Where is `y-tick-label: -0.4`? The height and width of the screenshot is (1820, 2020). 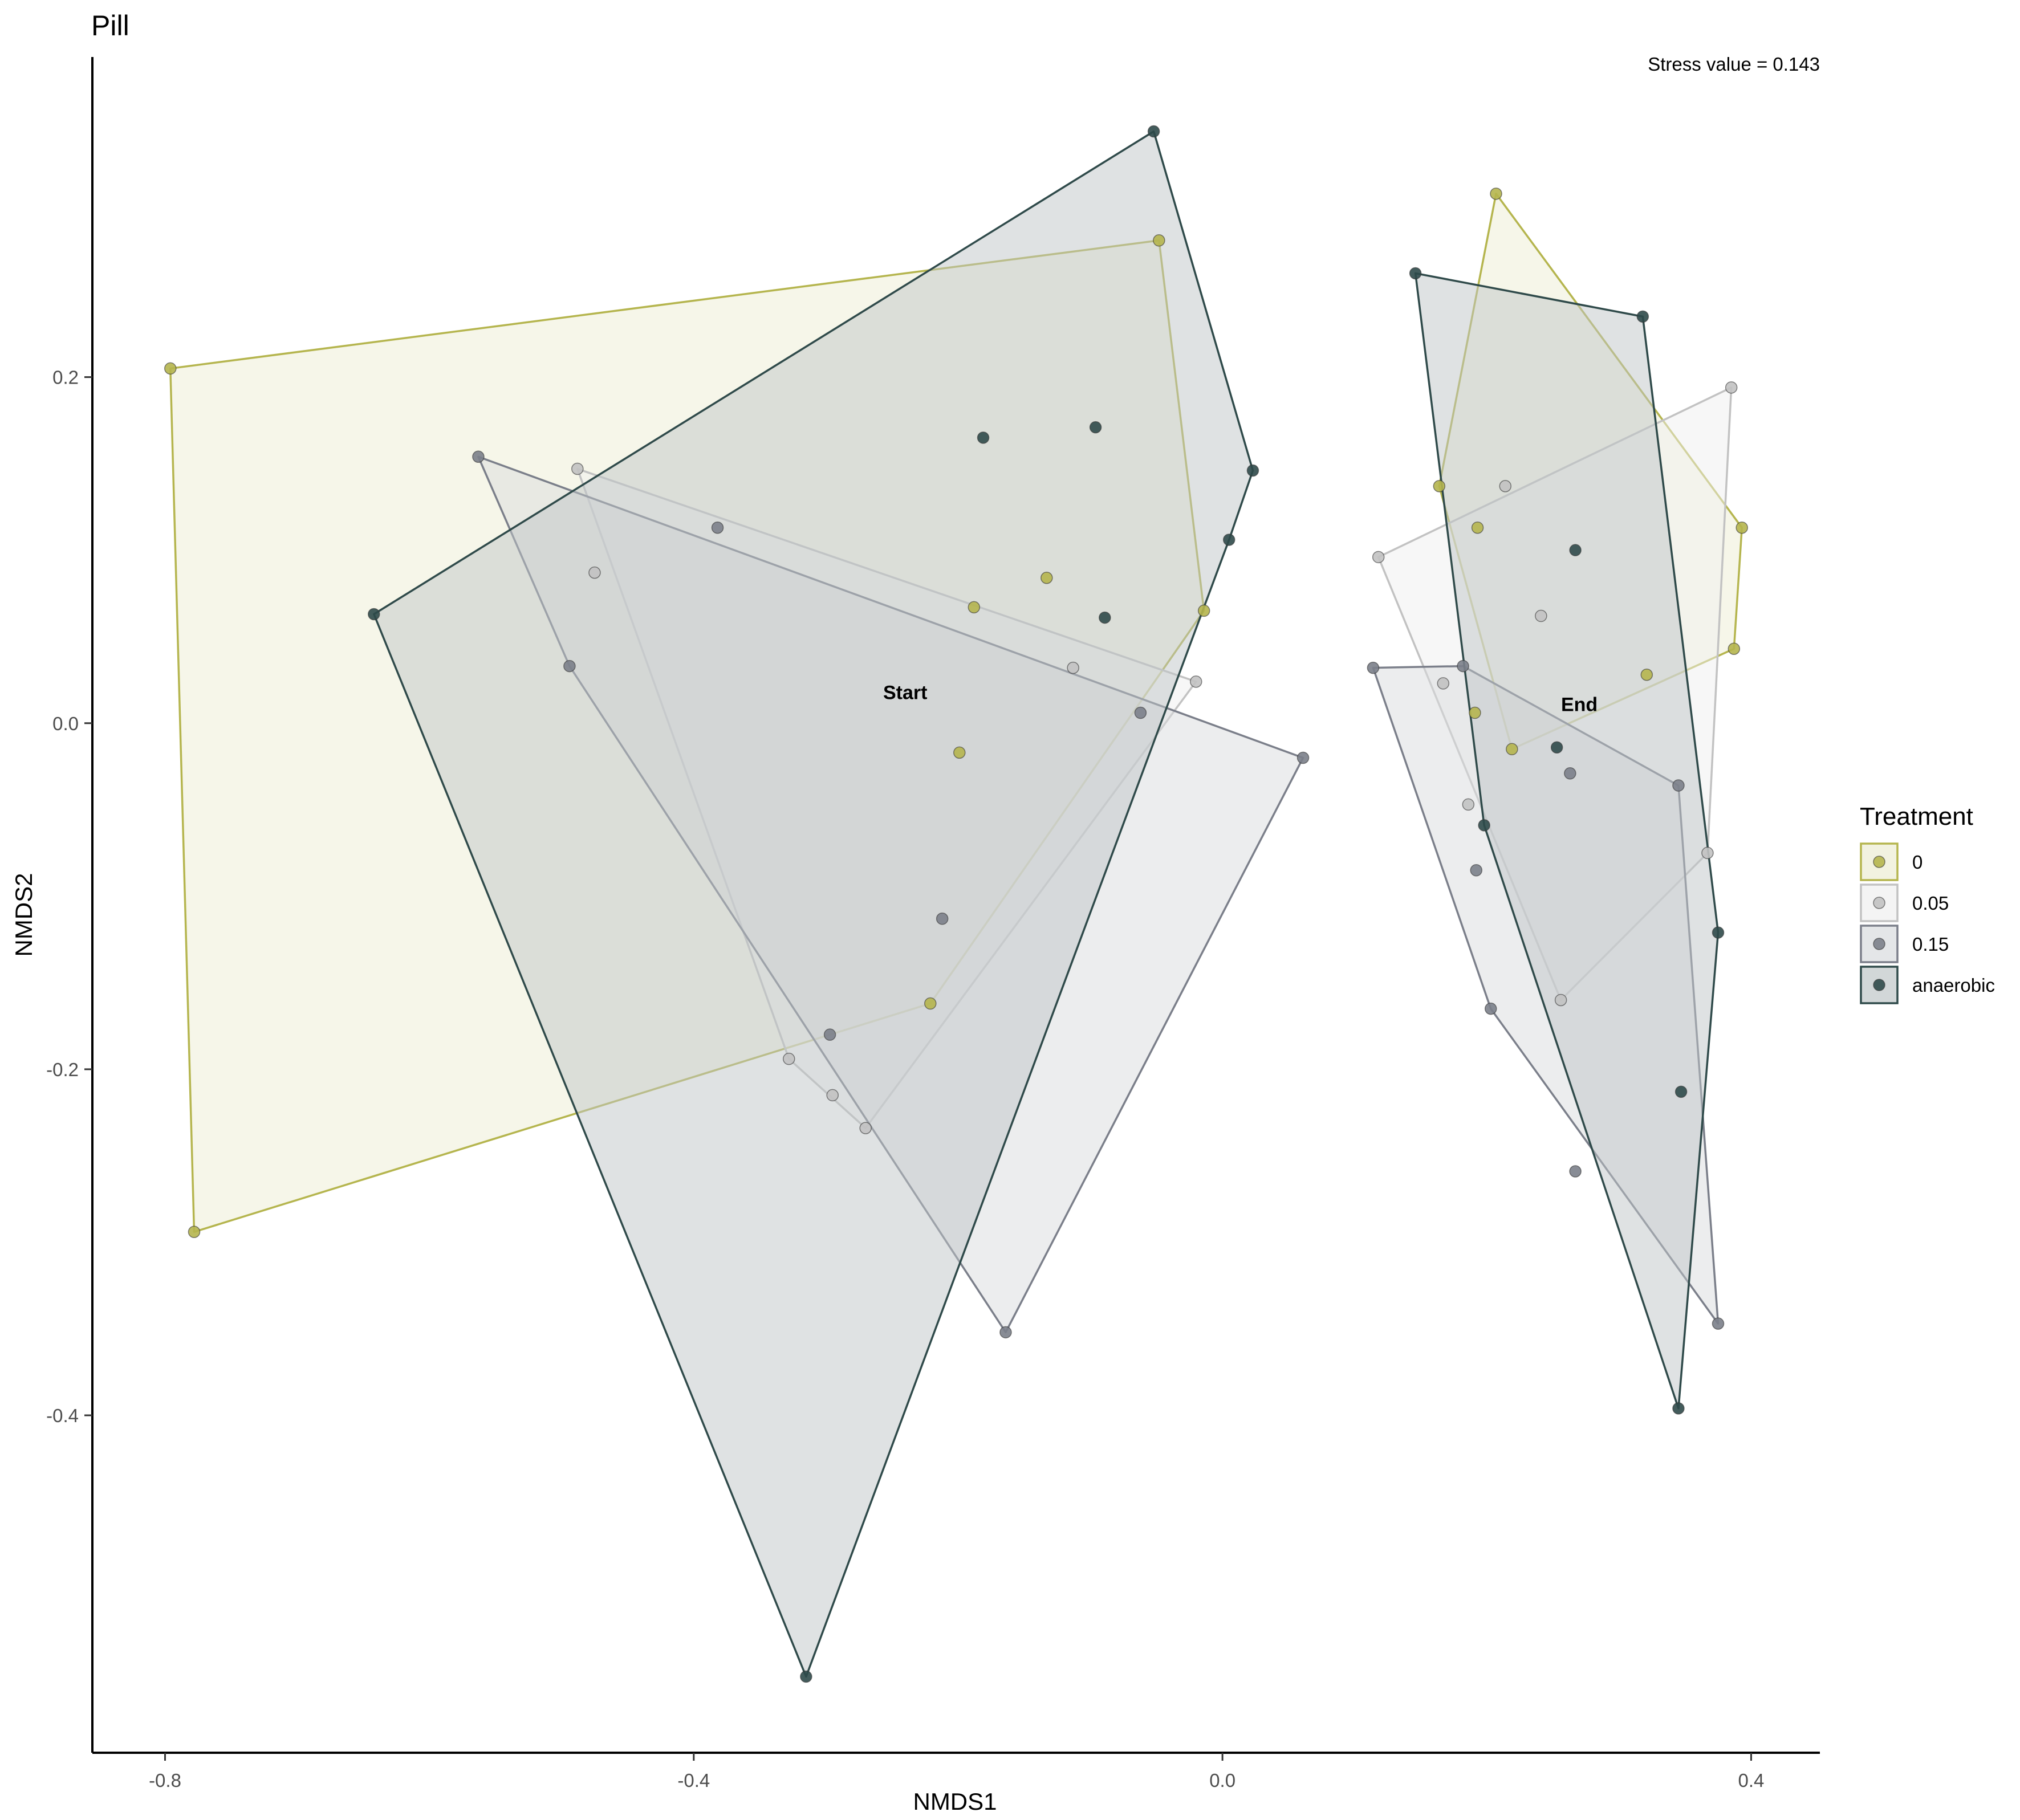 y-tick-label: -0.4 is located at coordinates (62, 1415).